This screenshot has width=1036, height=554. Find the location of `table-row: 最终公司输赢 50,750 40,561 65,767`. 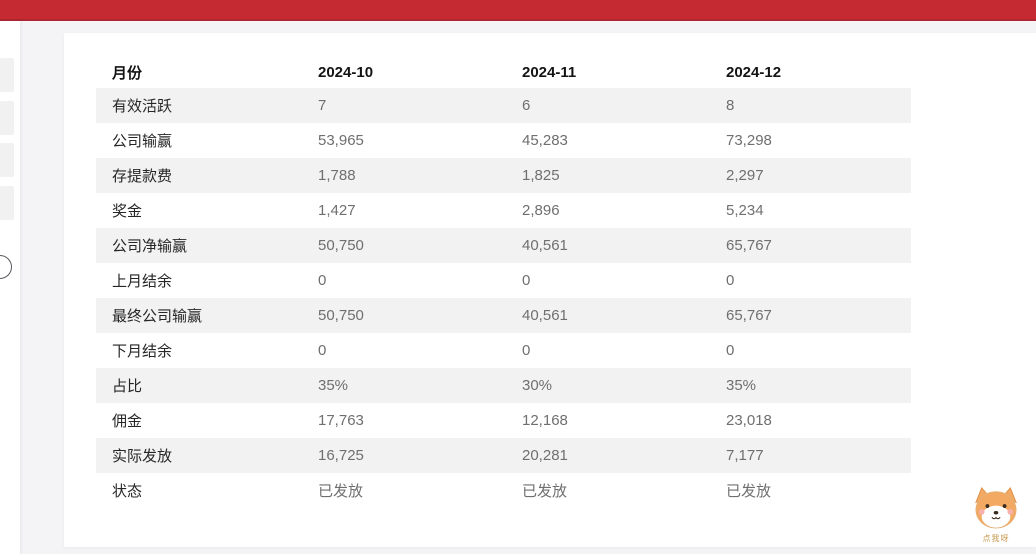

table-row: 最终公司输赢 50,750 40,561 65,767 is located at coordinates (503, 315).